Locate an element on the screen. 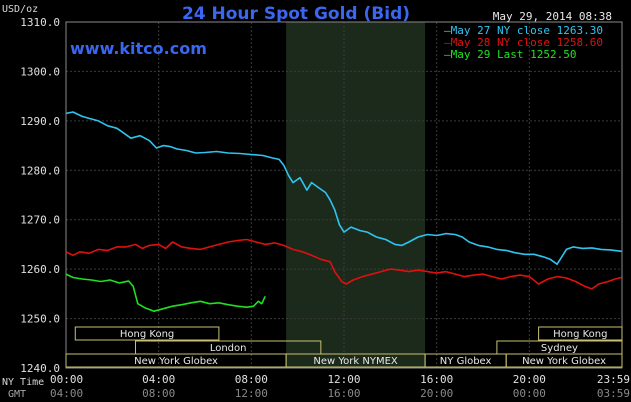  x-tick-label-gmt: 20:00 is located at coordinates (436, 393).